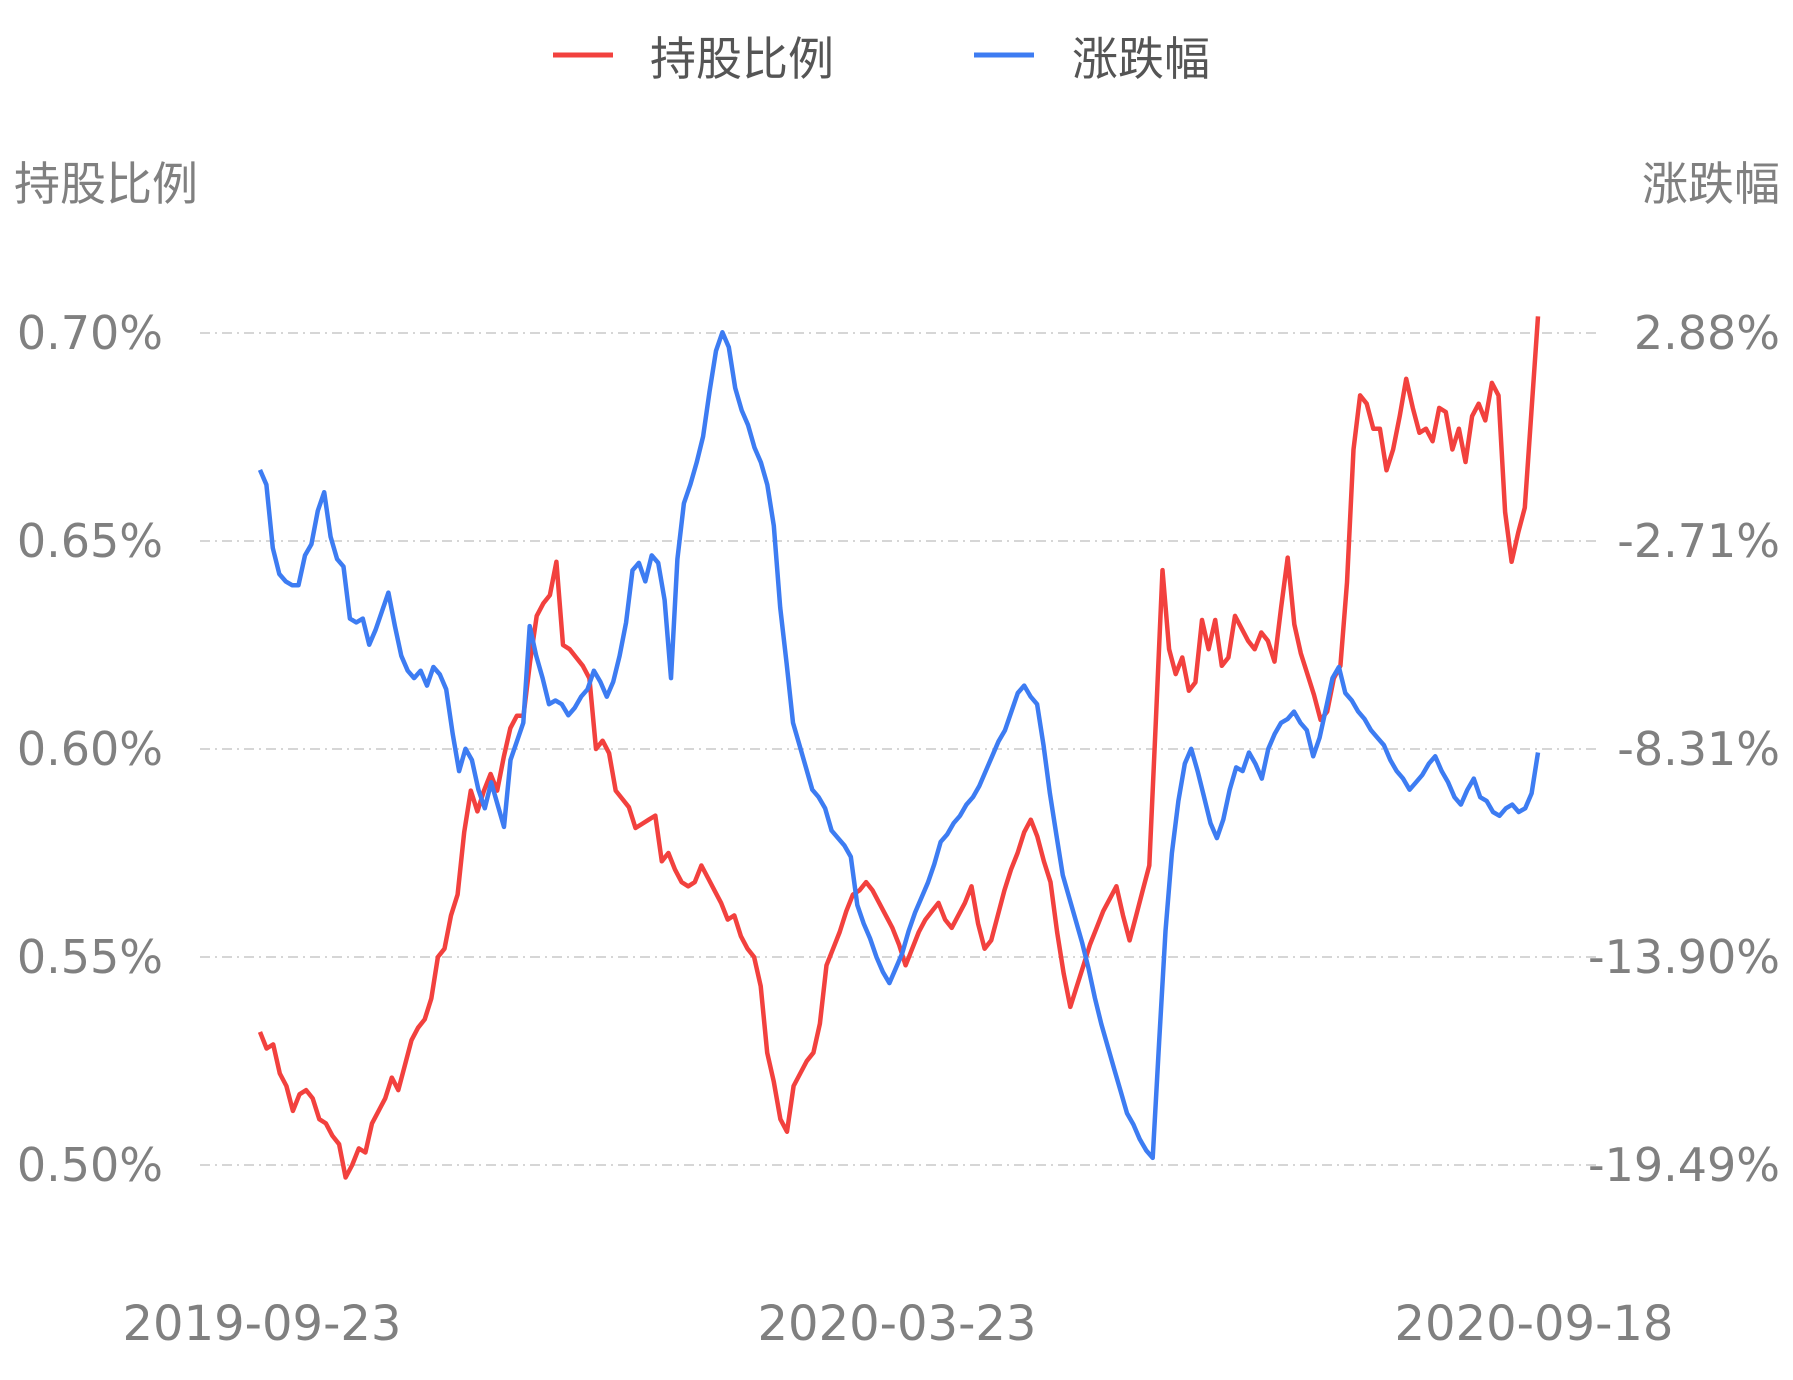 This screenshot has width=1793, height=1380. Describe the element at coordinates (90, 957) in the screenshot. I see `y-left-tick: 0.55%` at that location.